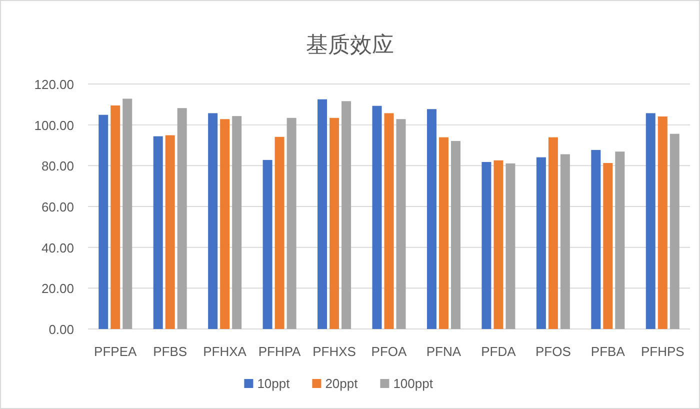 The width and height of the screenshot is (700, 409). I want to click on y-tick-label: 120.00, so click(54, 84).